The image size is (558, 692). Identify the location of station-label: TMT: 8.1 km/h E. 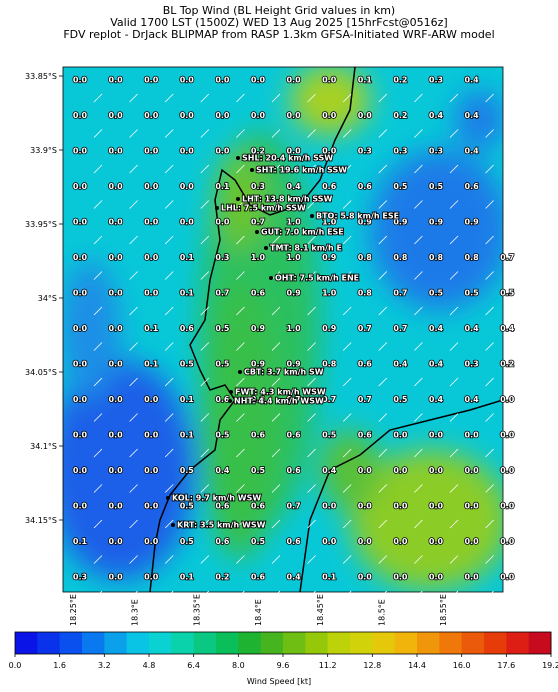
(306, 248).